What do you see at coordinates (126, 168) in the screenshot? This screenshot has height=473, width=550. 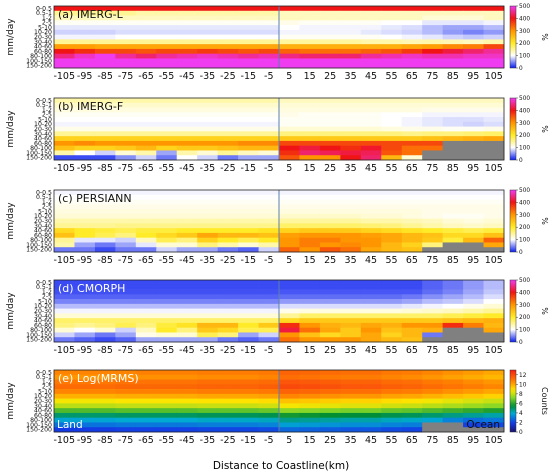 I see `x-tick-label: -75` at bounding box center [126, 168].